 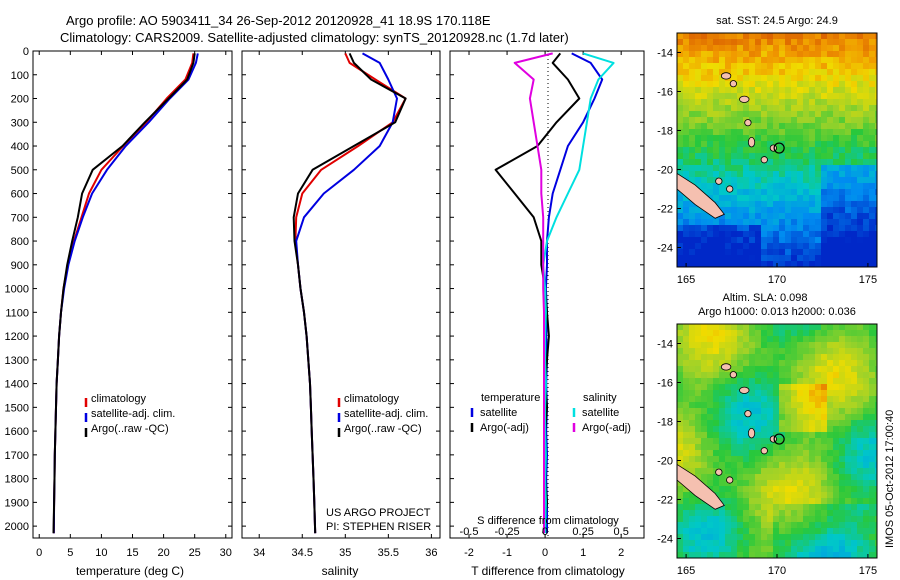 What do you see at coordinates (340, 571) in the screenshot?
I see `salinity-xlabel: salinity` at bounding box center [340, 571].